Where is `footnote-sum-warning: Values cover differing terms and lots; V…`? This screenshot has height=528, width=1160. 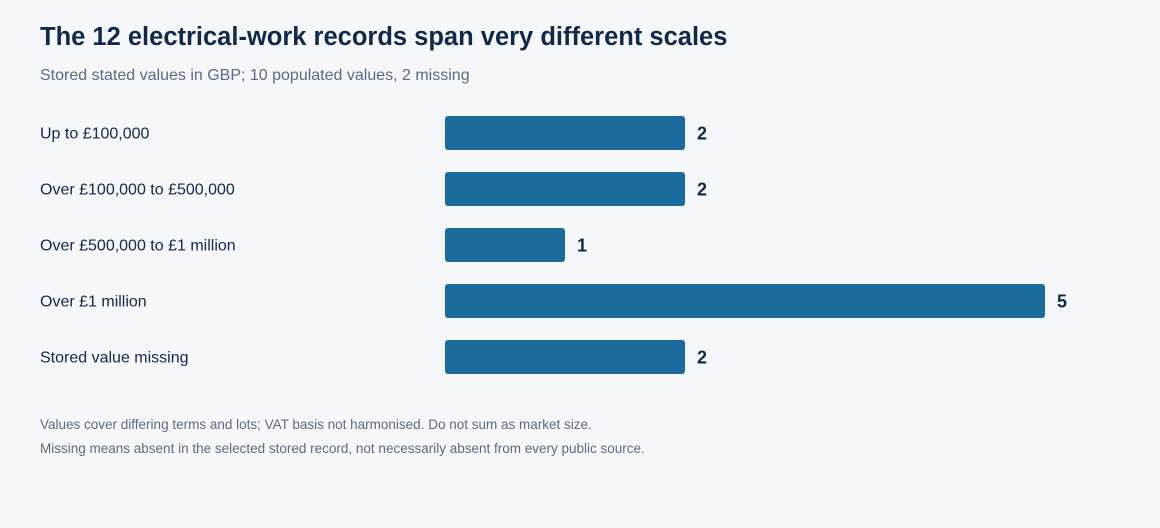 footnote-sum-warning: Values cover differing terms and lots; V… is located at coordinates (316, 424).